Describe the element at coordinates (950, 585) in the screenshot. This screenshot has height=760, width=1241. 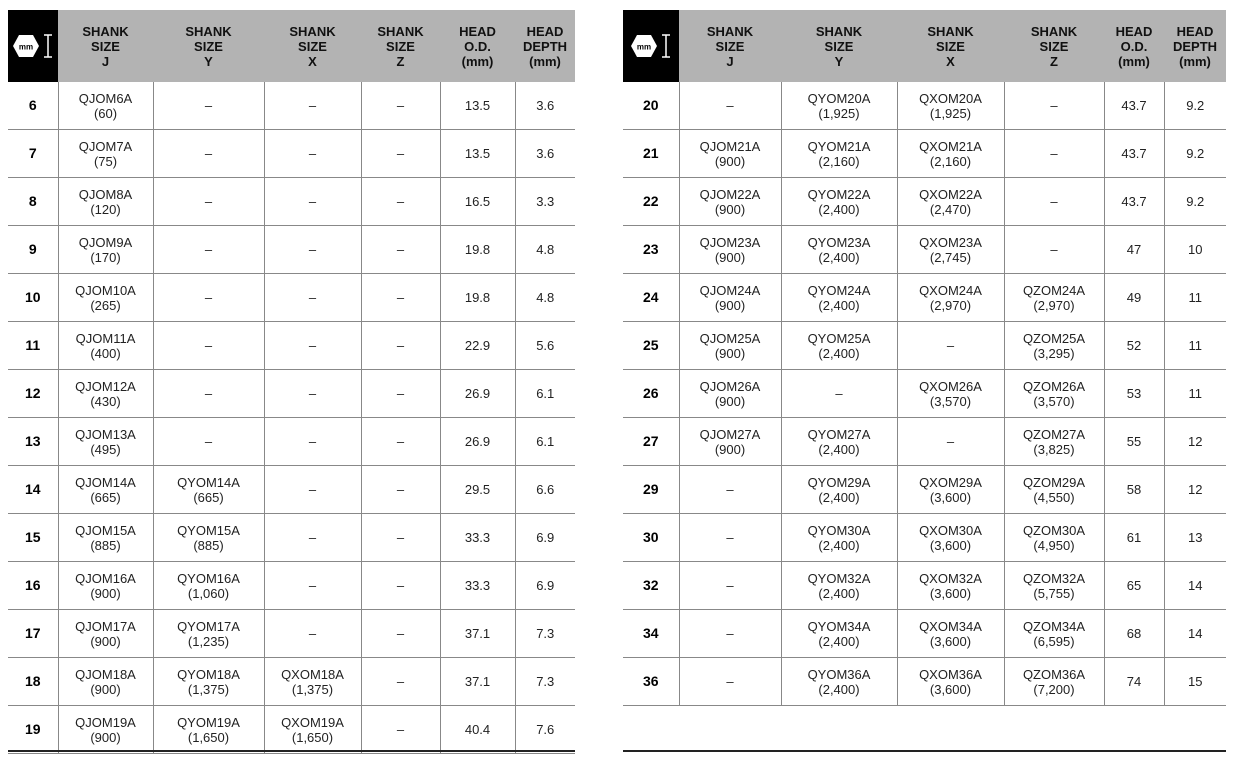
I see `shank-x-cell: QXOM32A (3,600)` at that location.